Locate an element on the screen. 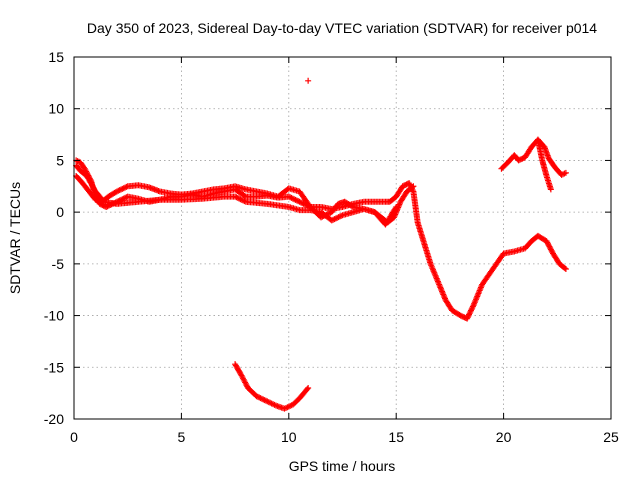 This screenshot has height=480, width=640. y-tick-label: 10 is located at coordinates (56, 109).